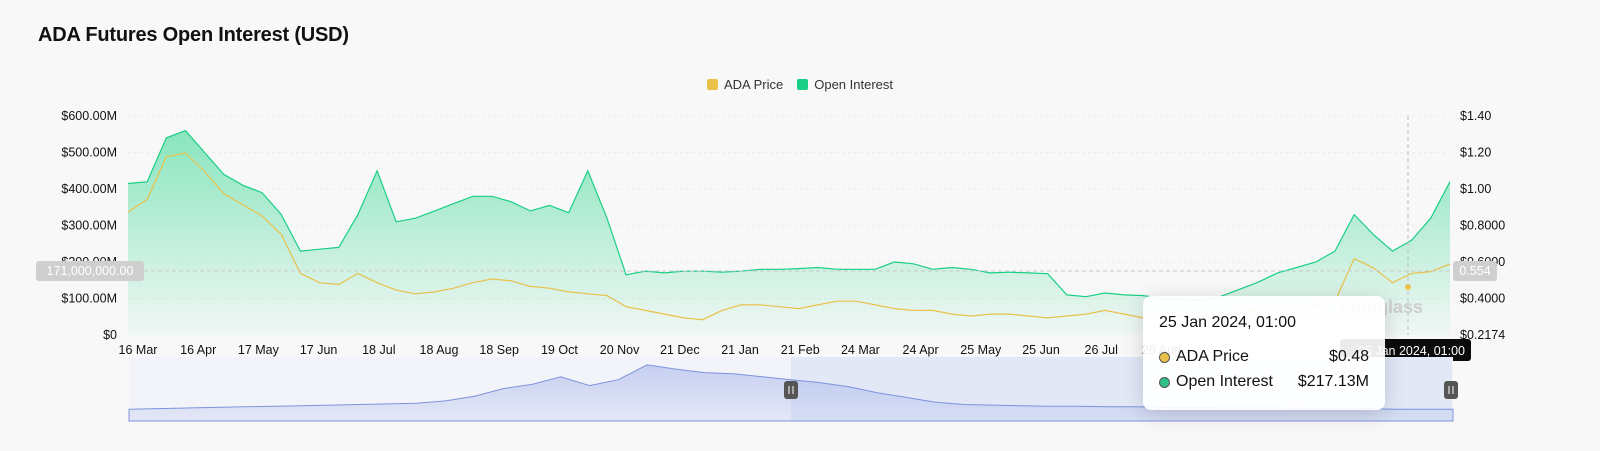 This screenshot has width=1600, height=451. I want to click on x-tick-label: 18 Aug, so click(439, 350).